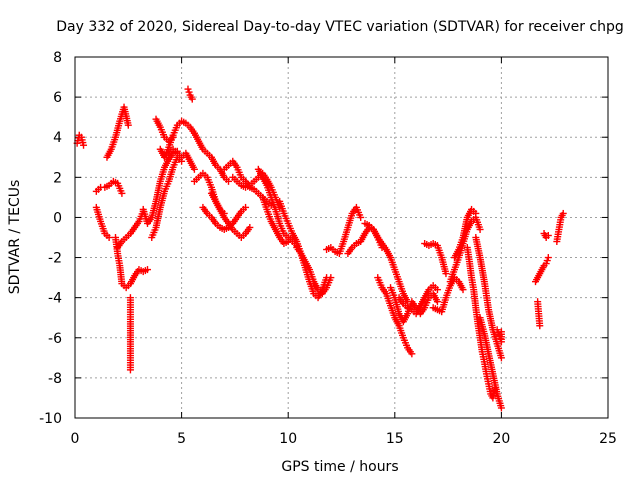  Describe the element at coordinates (57, 178) in the screenshot. I see `y-tick-label: 2` at that location.